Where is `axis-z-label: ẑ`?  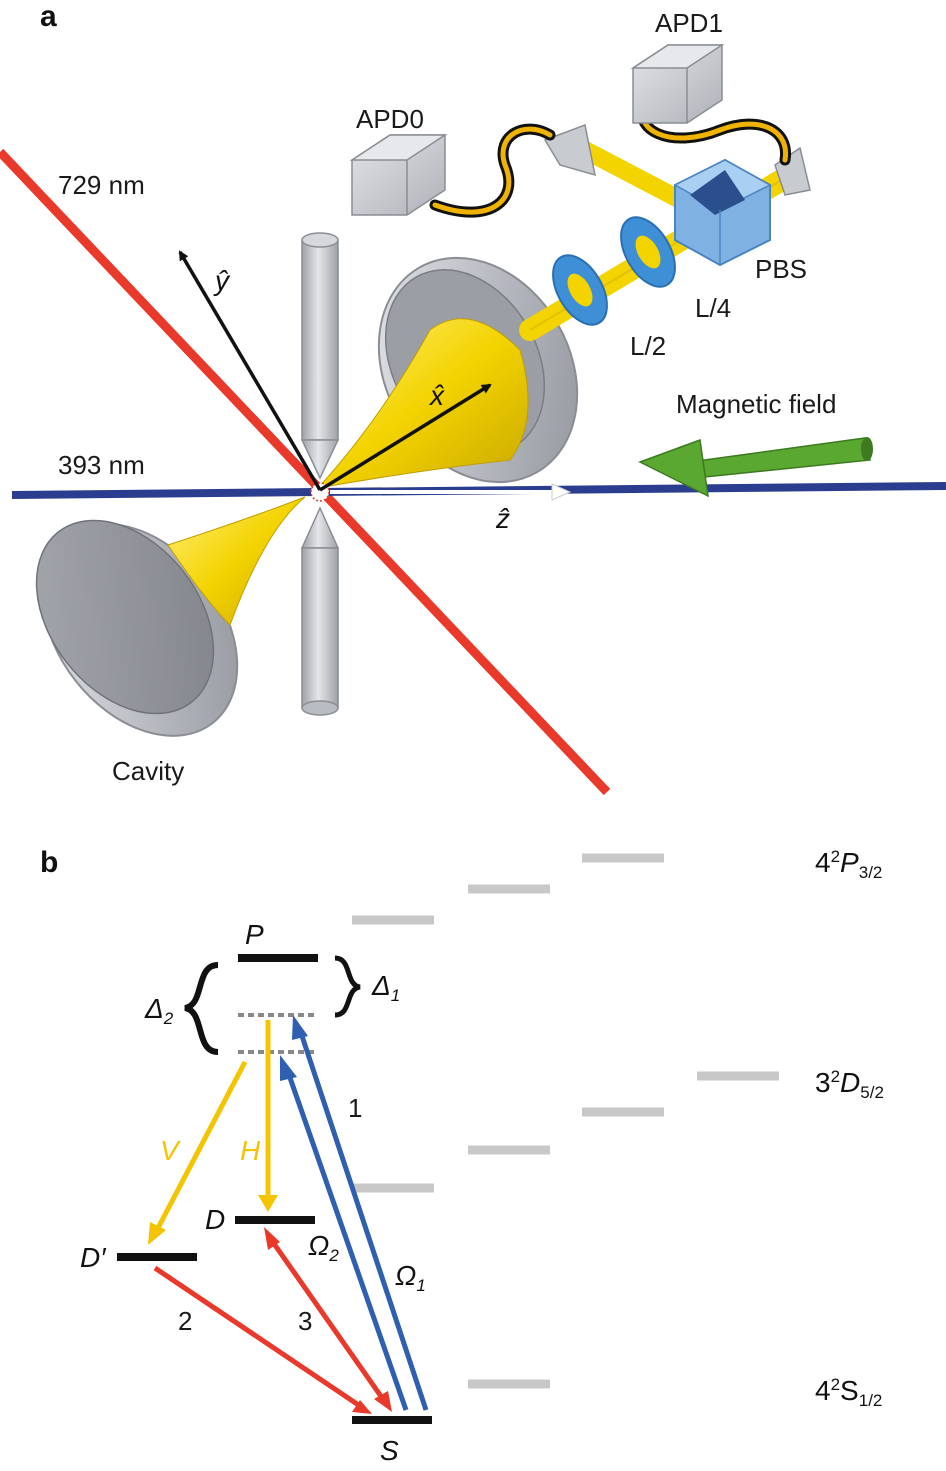
axis-z-label: ẑ is located at coordinates (502, 518).